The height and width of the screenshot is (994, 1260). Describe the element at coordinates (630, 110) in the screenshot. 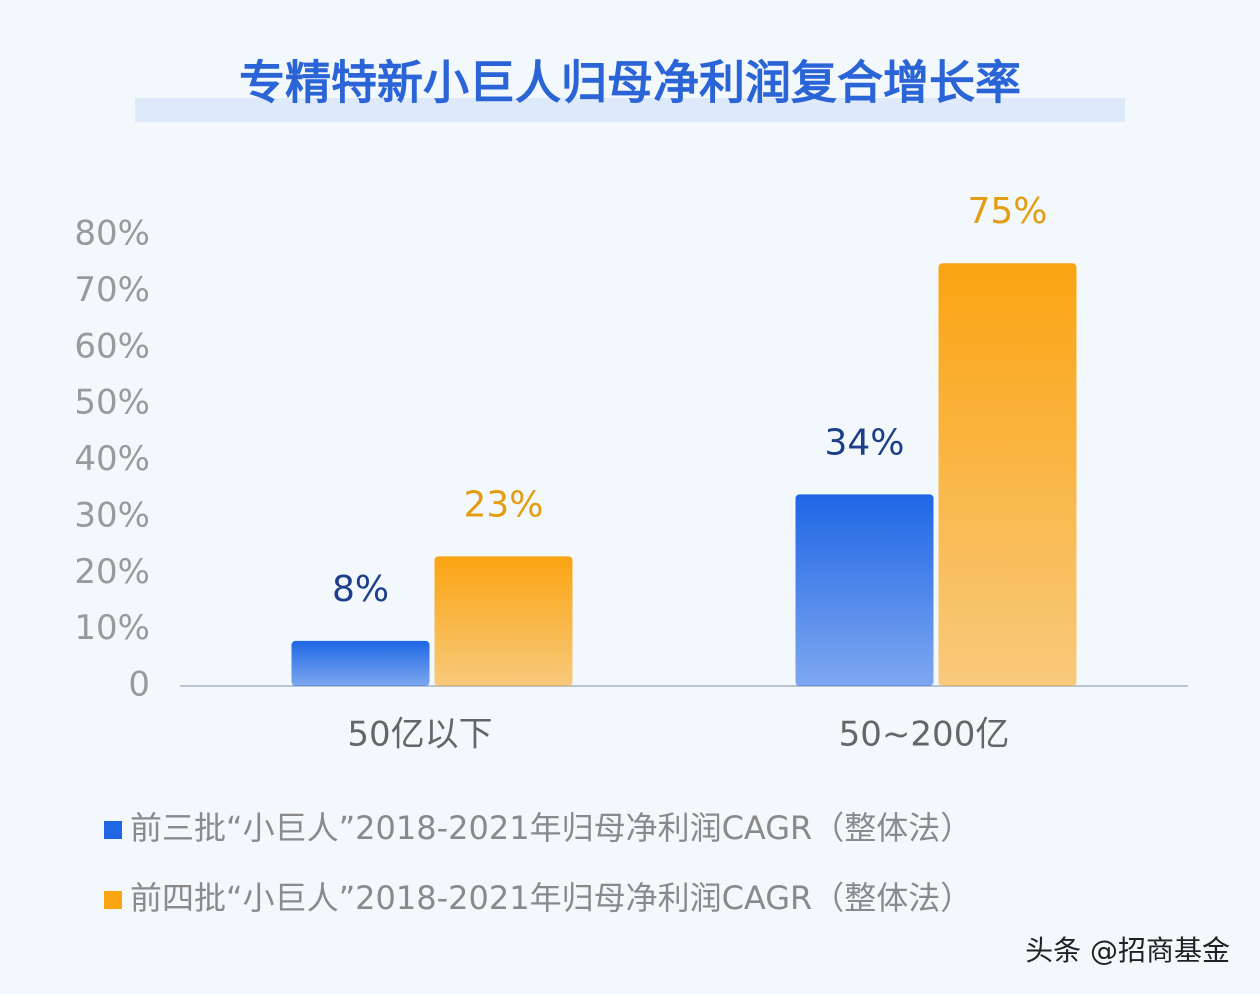

I see `title-band` at that location.